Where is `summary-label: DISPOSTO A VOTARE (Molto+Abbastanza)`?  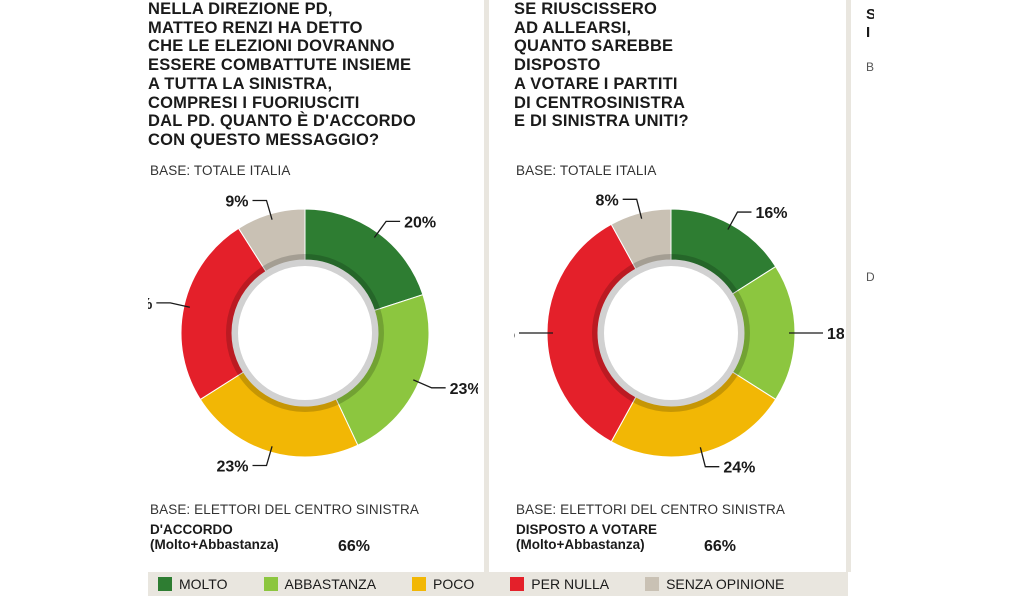 summary-label: DISPOSTO A VOTARE (Molto+Abbastanza) is located at coordinates (587, 537).